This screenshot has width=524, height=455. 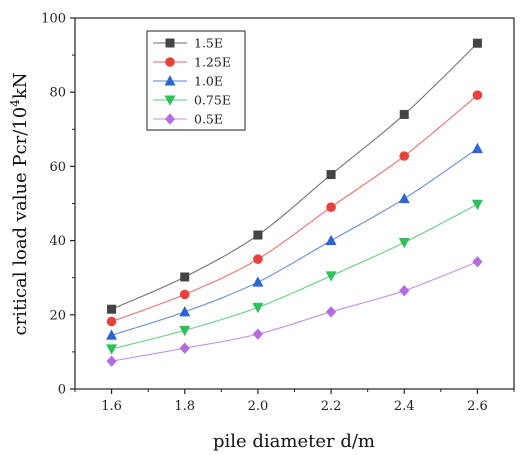 I want to click on y-tick-label: 60, so click(x=57, y=167).